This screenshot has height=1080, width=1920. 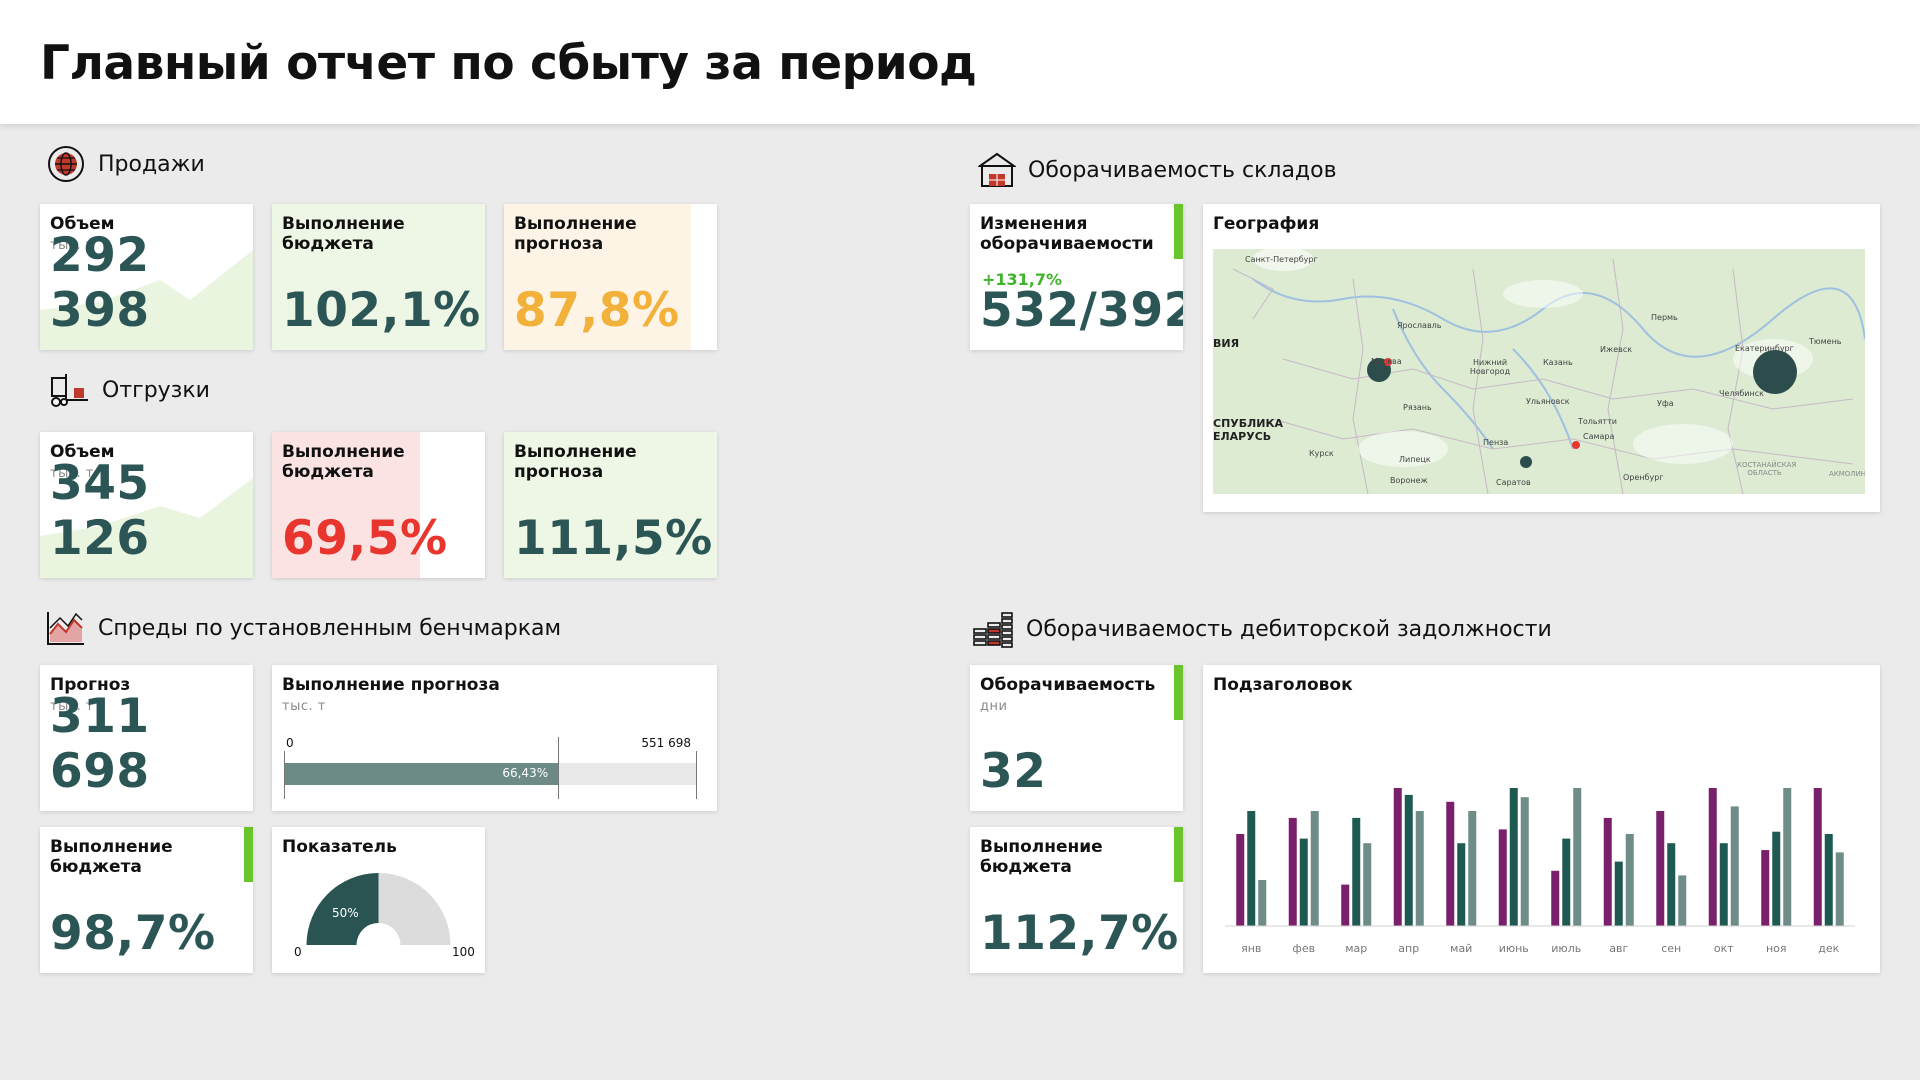 I want to click on x-tick-label: июнь, so click(x=1514, y=948).